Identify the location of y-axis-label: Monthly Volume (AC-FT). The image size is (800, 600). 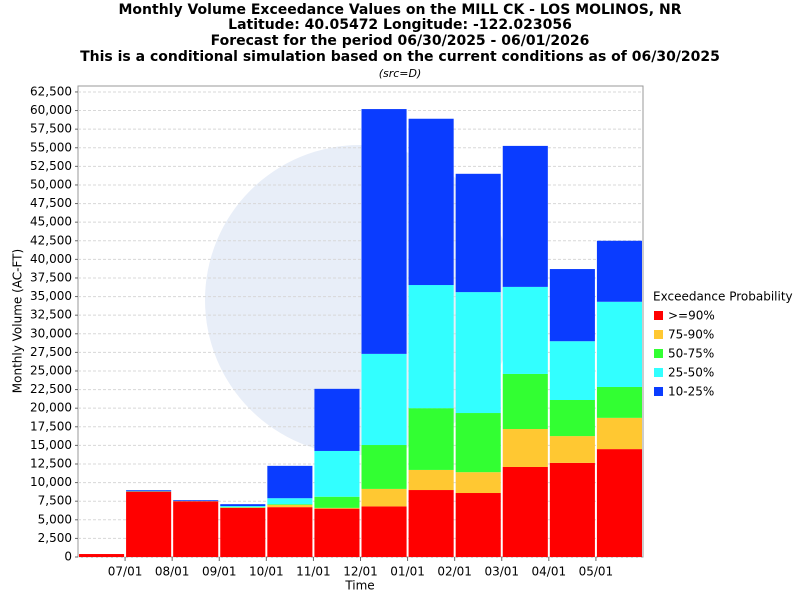
(18, 321).